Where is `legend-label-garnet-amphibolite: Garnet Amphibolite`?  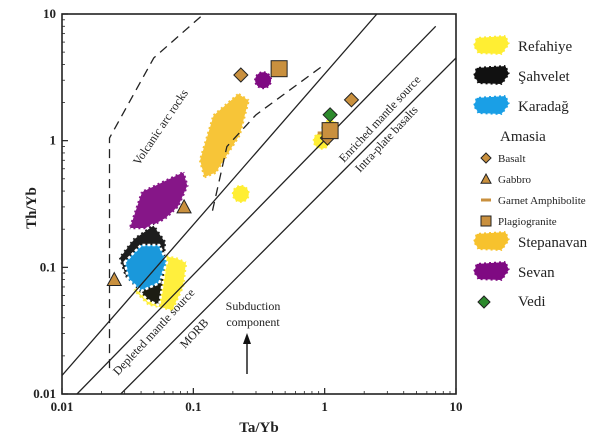 legend-label-garnet-amphibolite: Garnet Amphibolite is located at coordinates (542, 201).